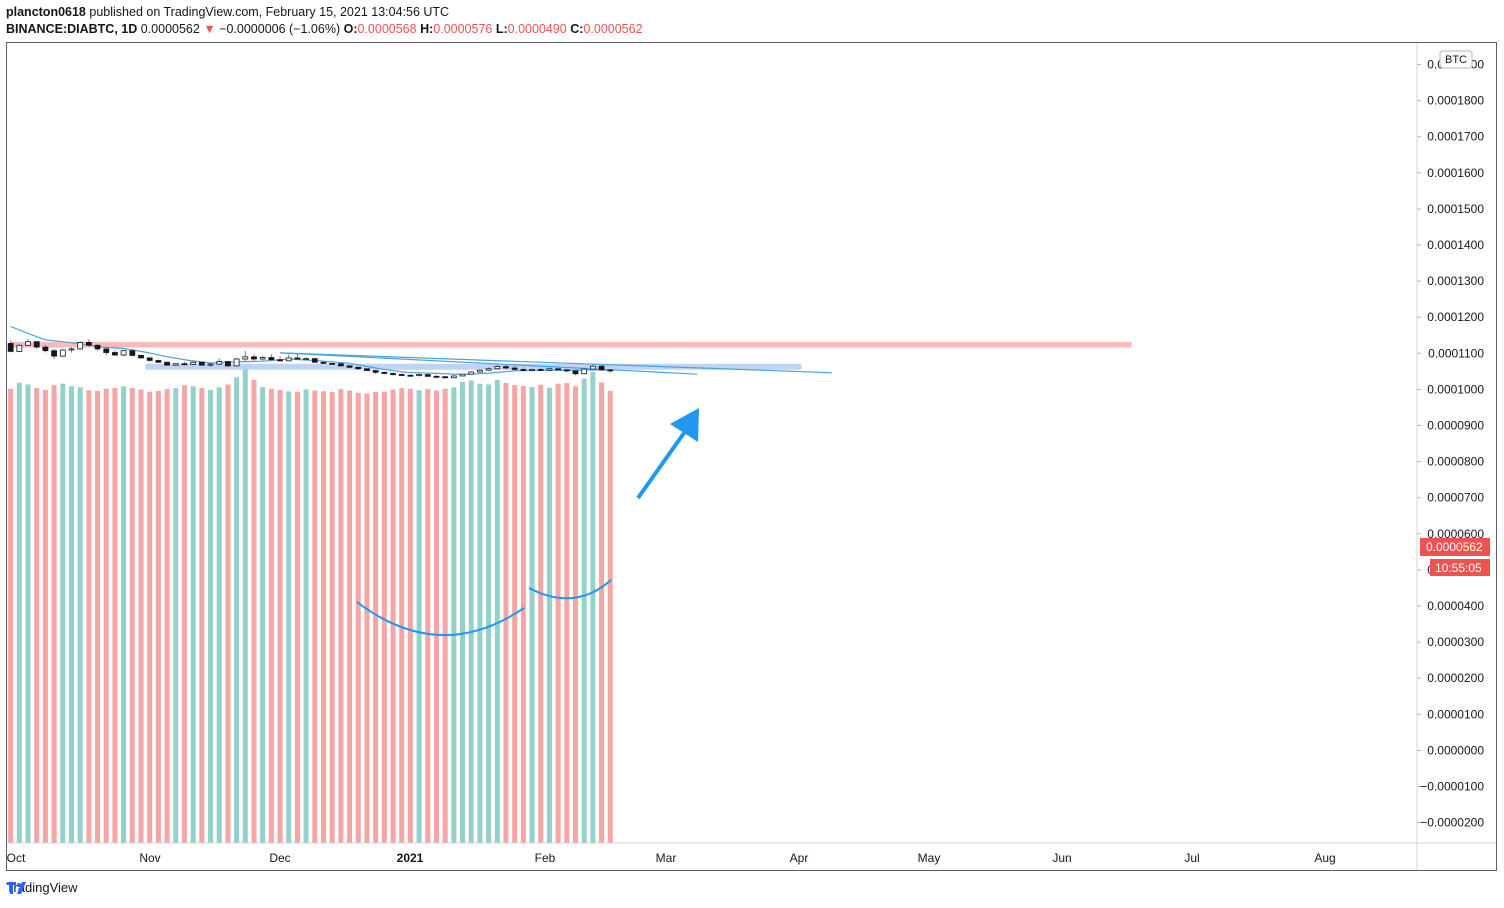 The image size is (1504, 908). I want to click on y-tick-label: 0.0000100, so click(1455, 714).